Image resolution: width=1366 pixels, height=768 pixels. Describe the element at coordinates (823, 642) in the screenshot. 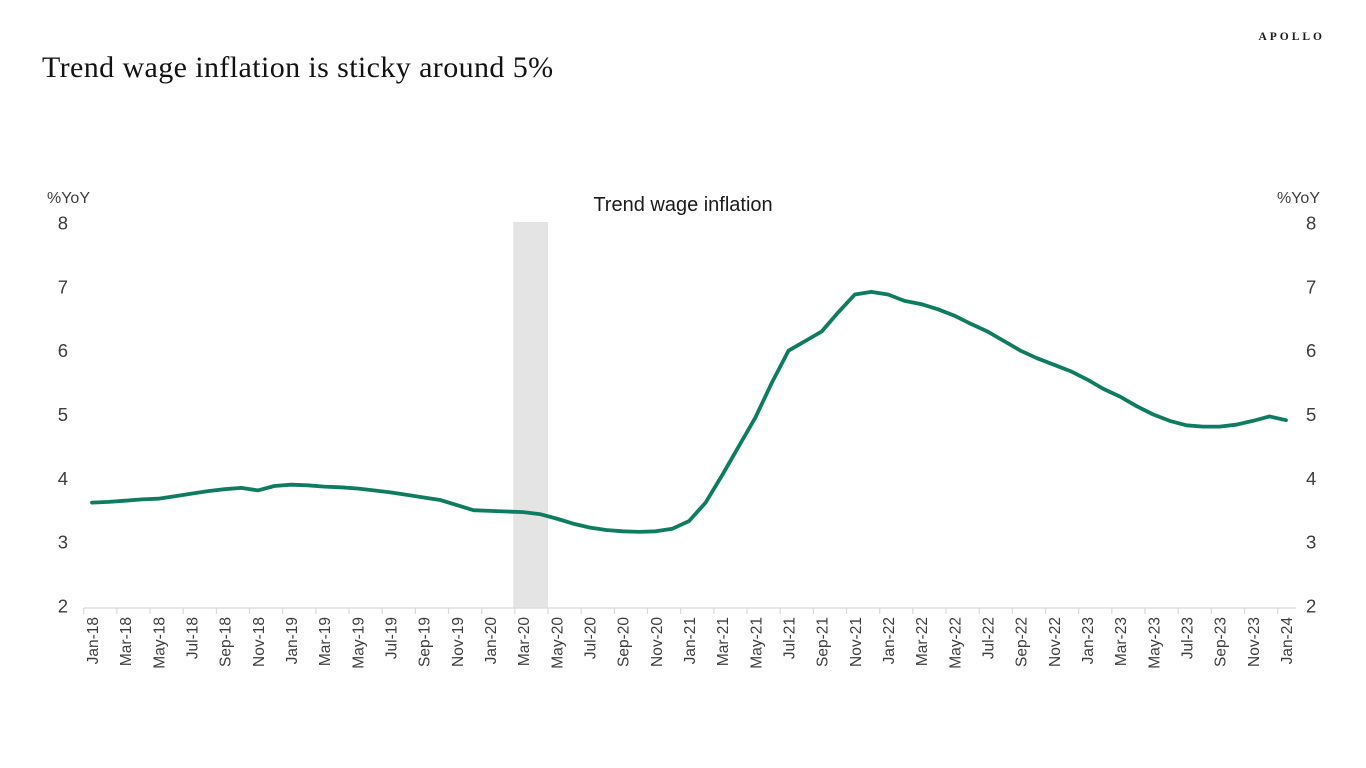

I see `x-axis-tick-label: Sep-21` at that location.